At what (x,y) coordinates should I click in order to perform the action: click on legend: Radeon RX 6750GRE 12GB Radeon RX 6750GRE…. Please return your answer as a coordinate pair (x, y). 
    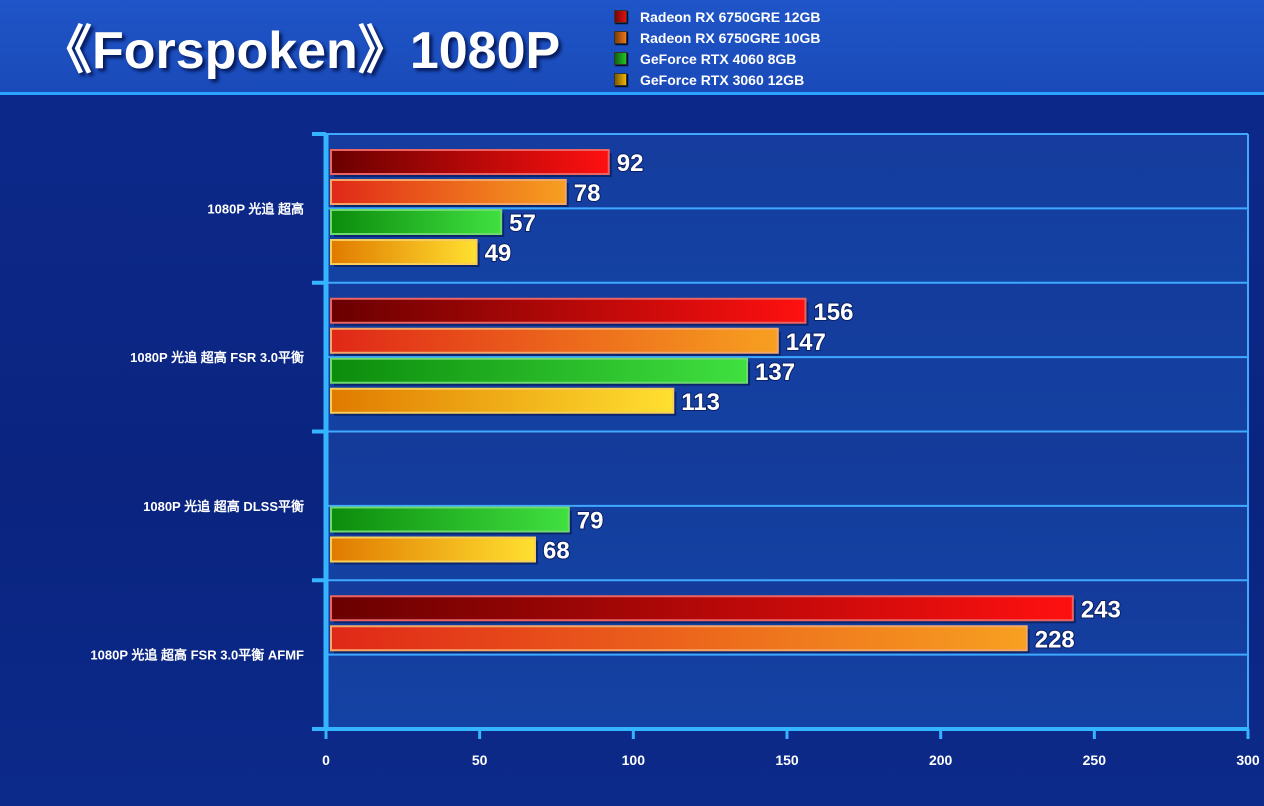
    Looking at the image, I should click on (717, 48).